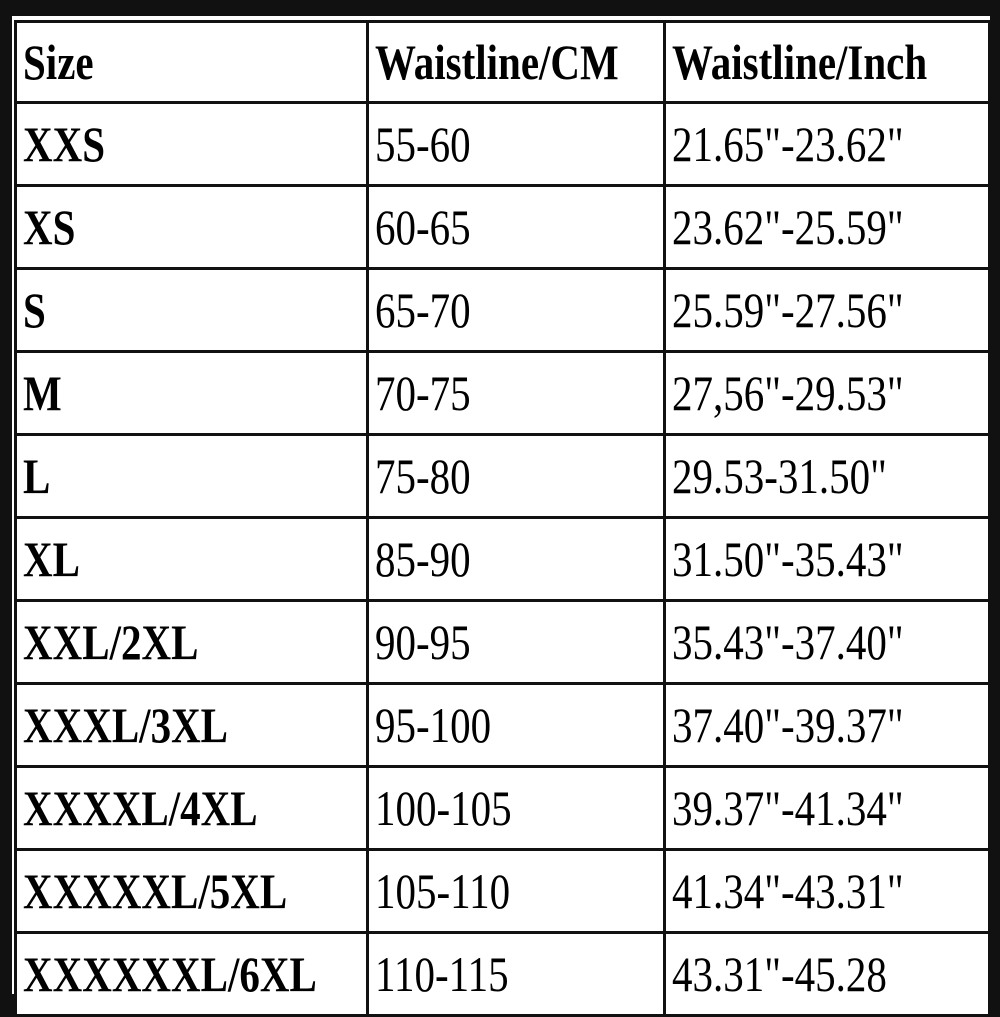  Describe the element at coordinates (516, 62) in the screenshot. I see `header-waistline-cm: Waistline/CM` at that location.